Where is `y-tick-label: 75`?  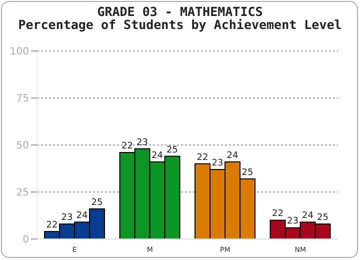 y-tick-label: 75 is located at coordinates (22, 99).